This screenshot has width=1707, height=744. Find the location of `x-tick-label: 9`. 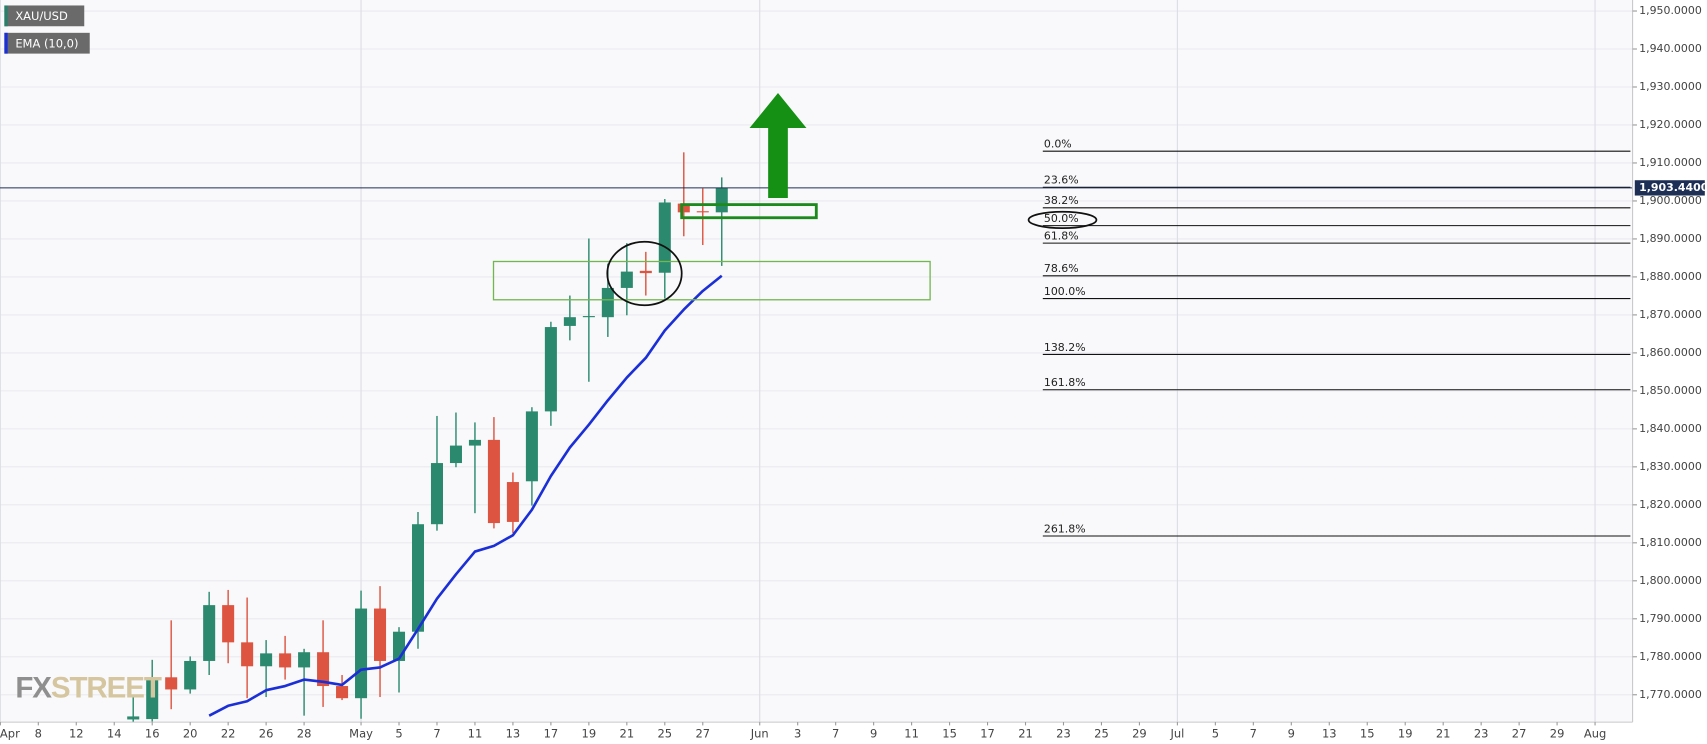

x-tick-label: 9 is located at coordinates (873, 734).